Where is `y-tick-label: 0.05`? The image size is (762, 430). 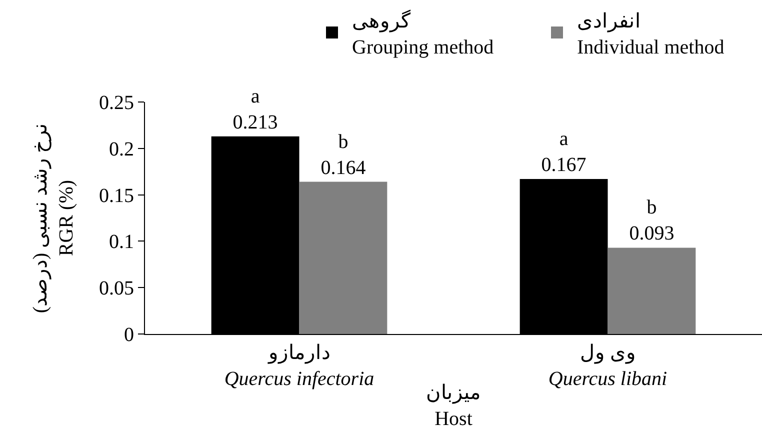
y-tick-label: 0.05 is located at coordinates (116, 289).